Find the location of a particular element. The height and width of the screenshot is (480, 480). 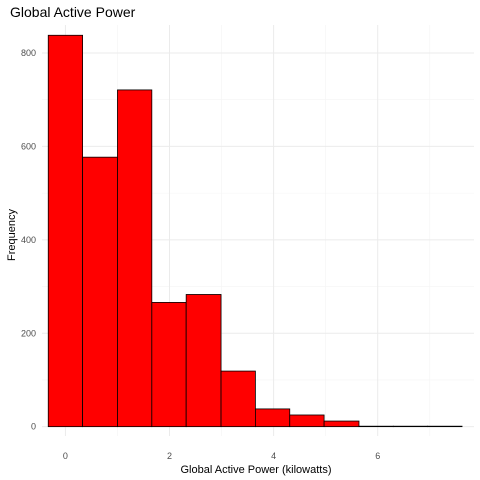

x-axis-label: Global Active Power (kilowatts) is located at coordinates (256, 470).